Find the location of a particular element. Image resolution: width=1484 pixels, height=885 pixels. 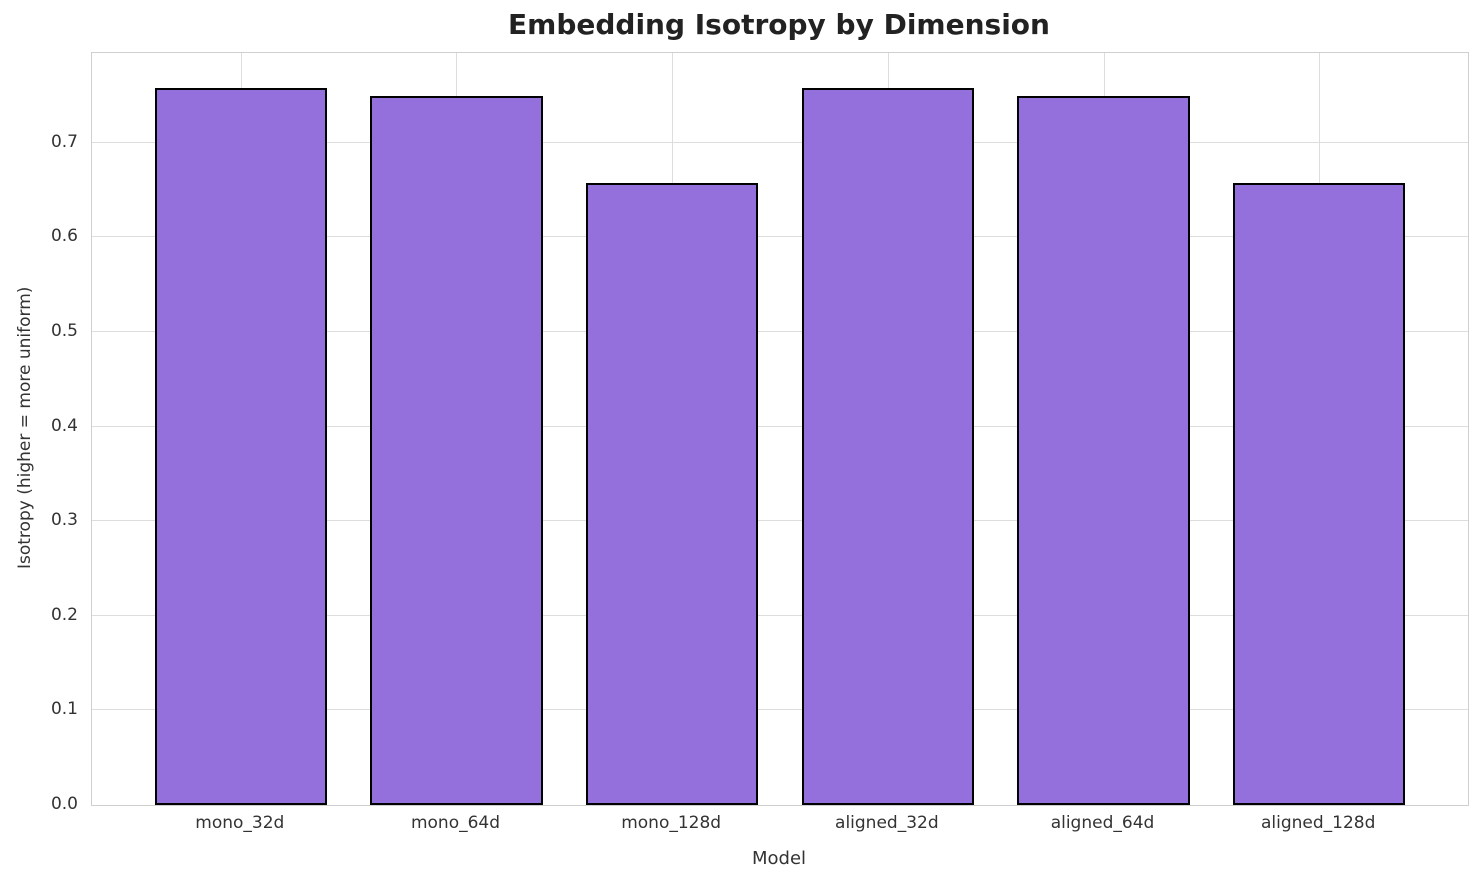

x-tick-label-mono_32d: mono_32d is located at coordinates (240, 823).